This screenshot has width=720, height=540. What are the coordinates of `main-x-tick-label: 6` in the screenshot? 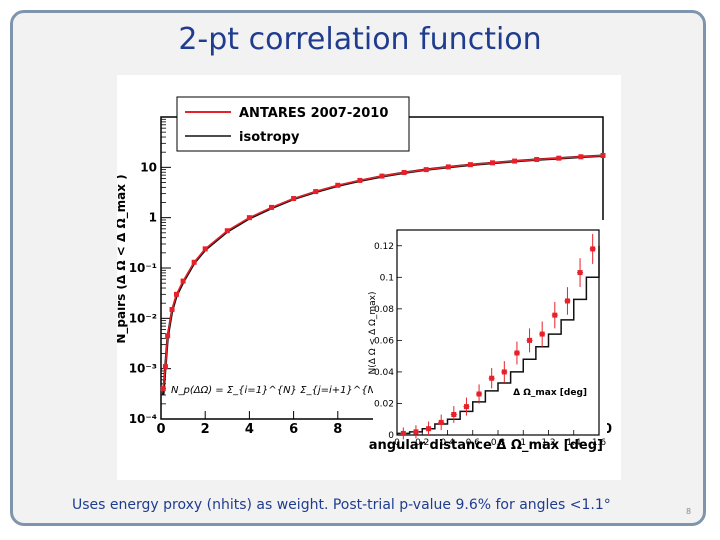 It's located at (293, 429).